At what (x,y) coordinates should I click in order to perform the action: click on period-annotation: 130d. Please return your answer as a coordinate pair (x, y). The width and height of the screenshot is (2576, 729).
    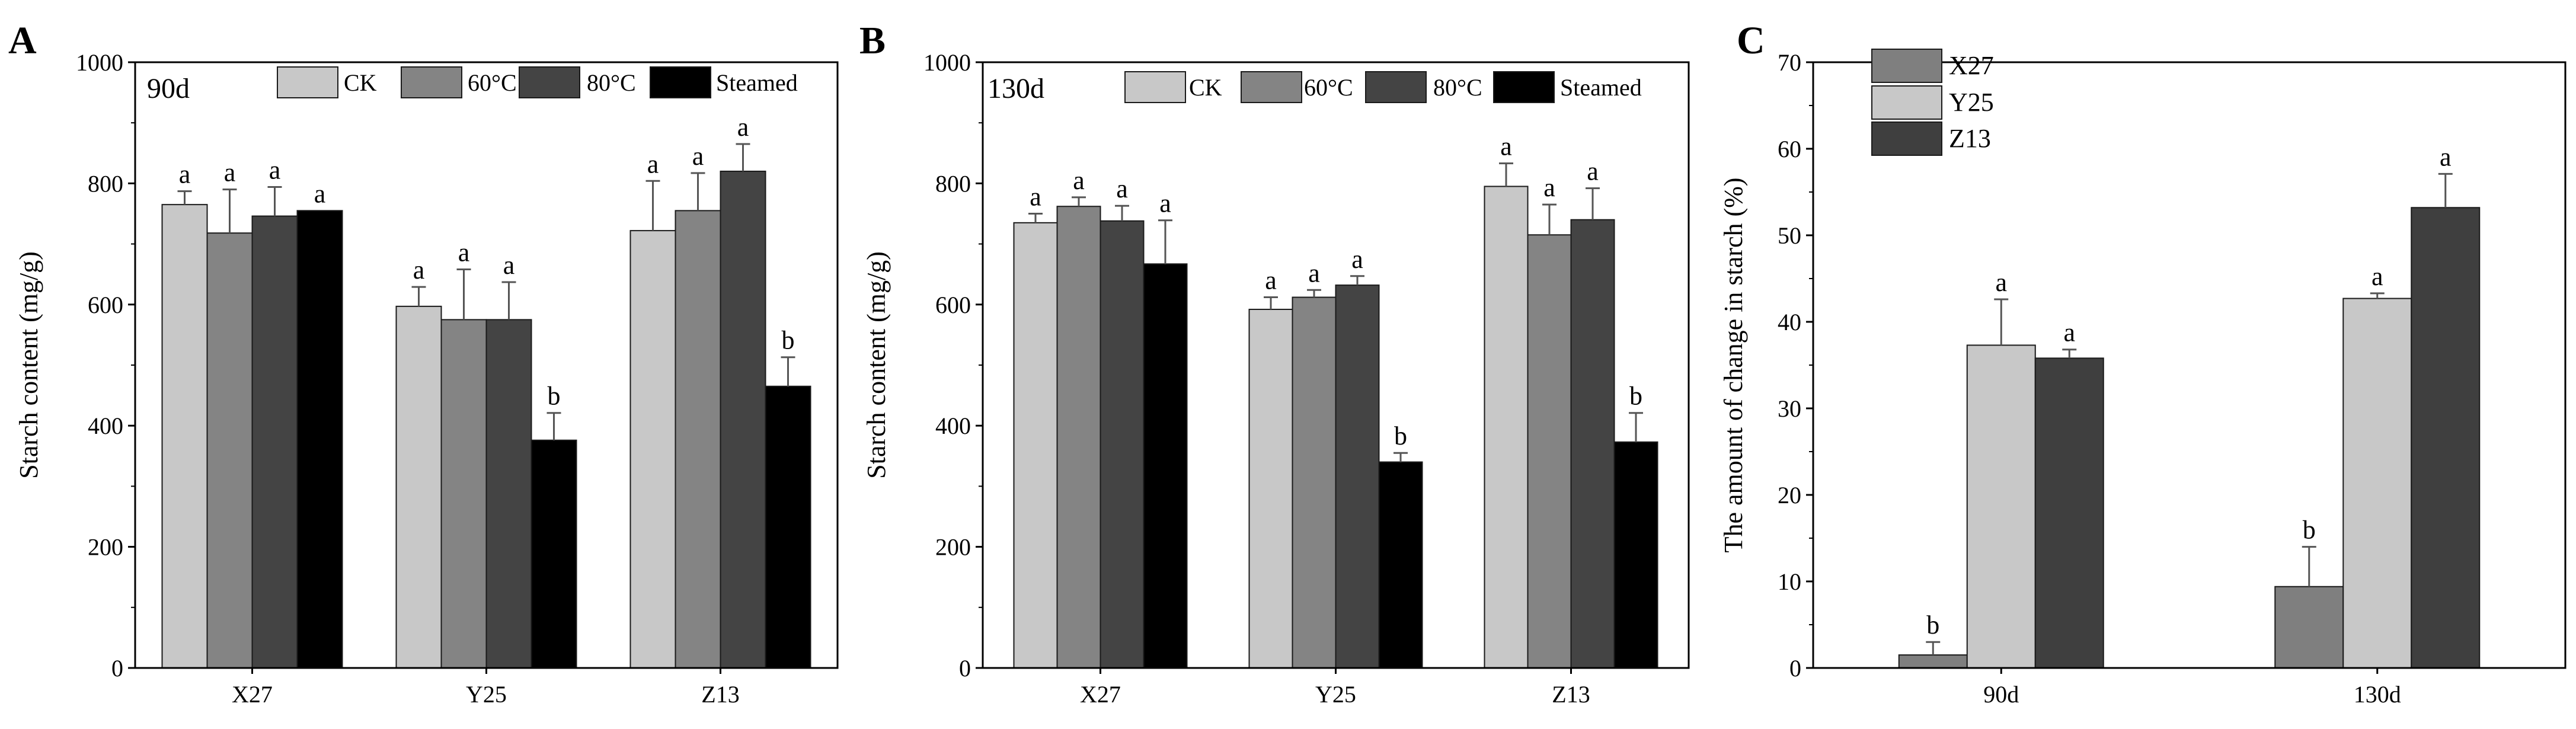
    Looking at the image, I should click on (1015, 88).